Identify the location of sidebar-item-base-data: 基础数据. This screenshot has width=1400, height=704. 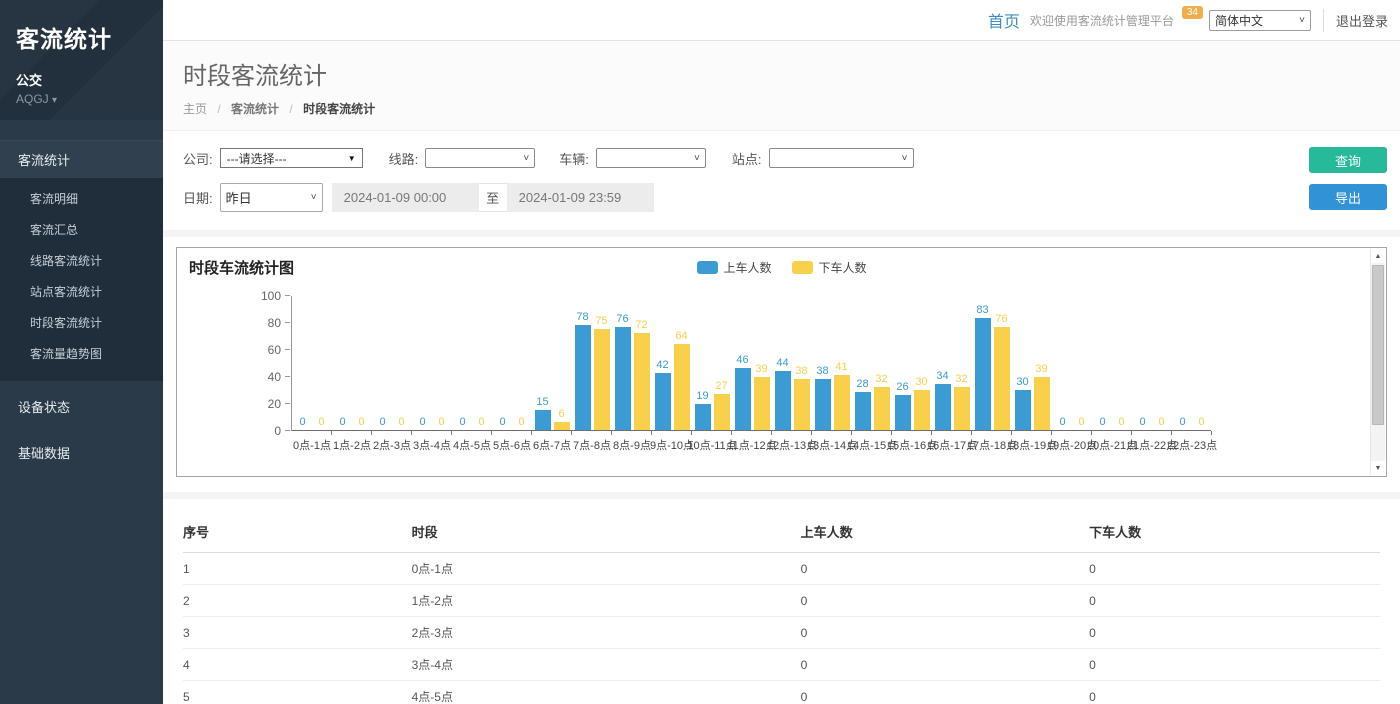
(44, 453).